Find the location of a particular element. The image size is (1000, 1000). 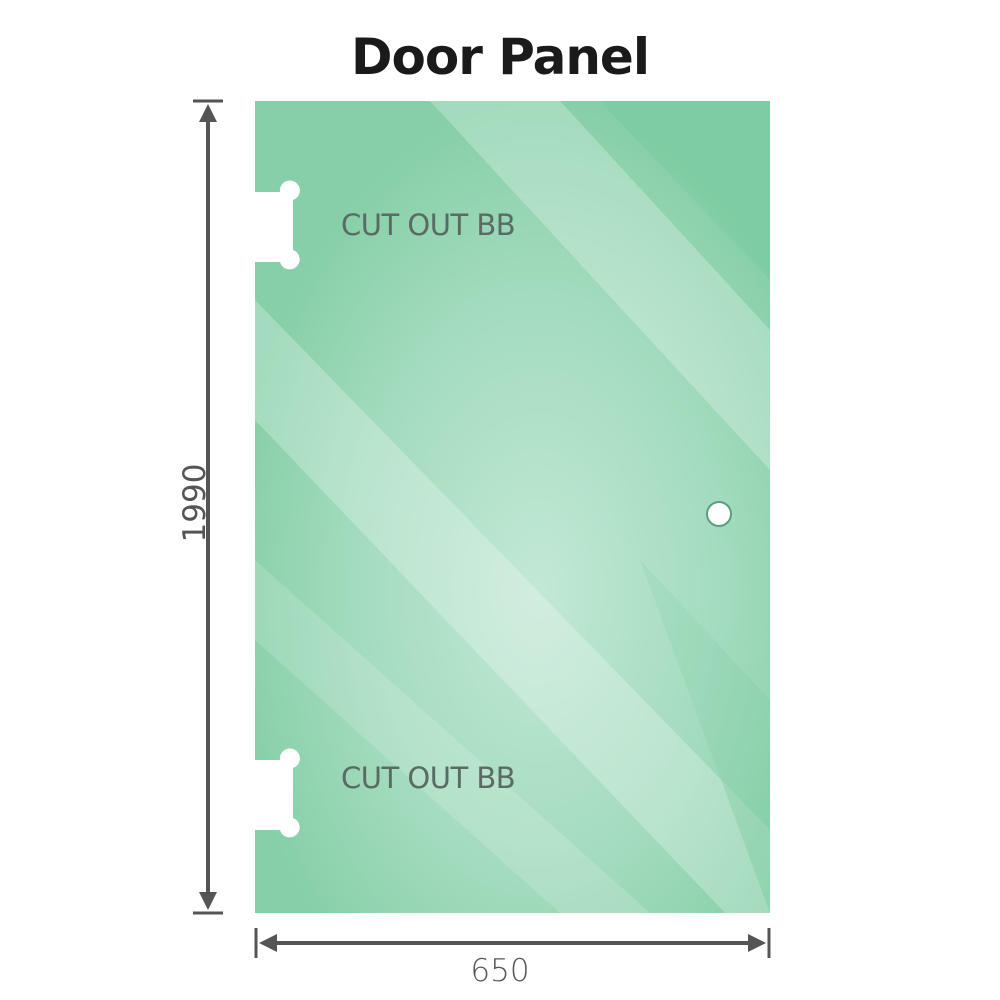

width-dimension-line is located at coordinates (512, 943).